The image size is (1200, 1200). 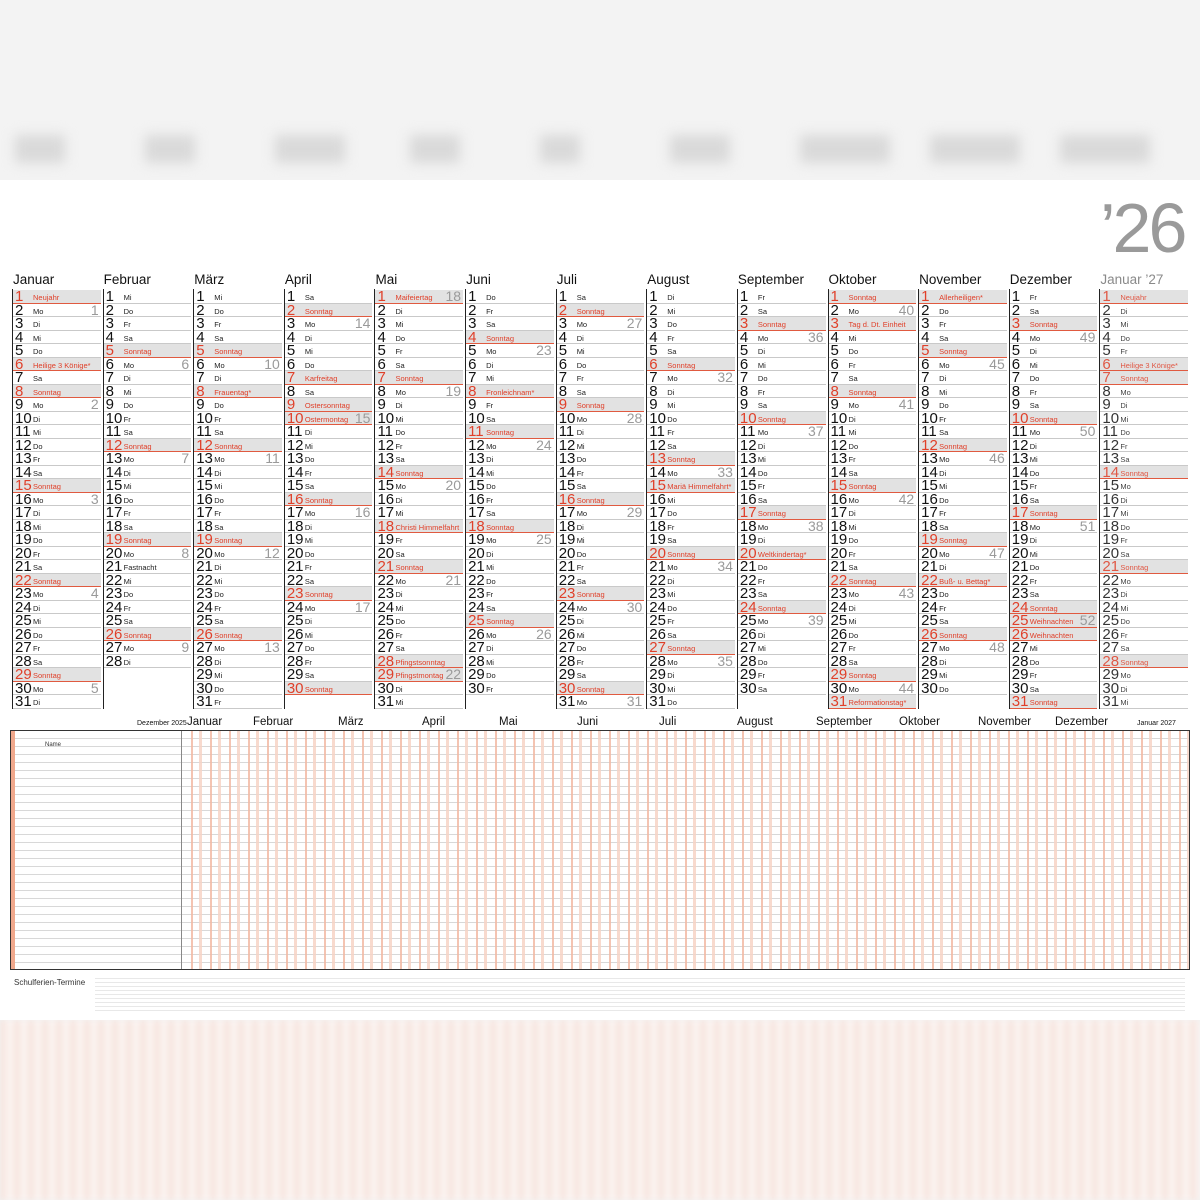 What do you see at coordinates (657, 566) in the screenshot?
I see `day-number: 21` at bounding box center [657, 566].